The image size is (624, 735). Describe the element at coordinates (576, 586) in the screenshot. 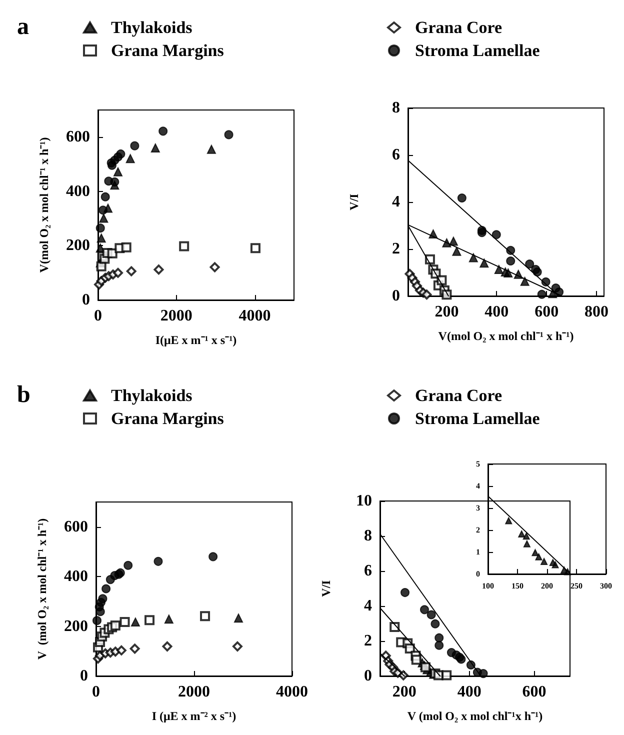

I see `x-tick-label: 250` at that location.